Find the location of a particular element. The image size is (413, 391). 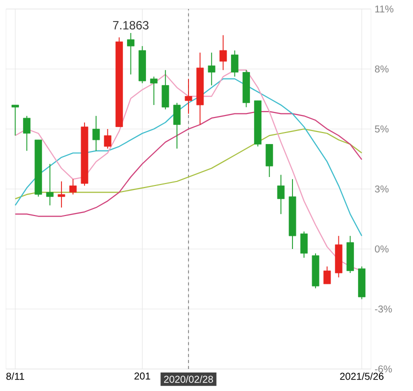

annotation: 7.1863 is located at coordinates (130, 25).